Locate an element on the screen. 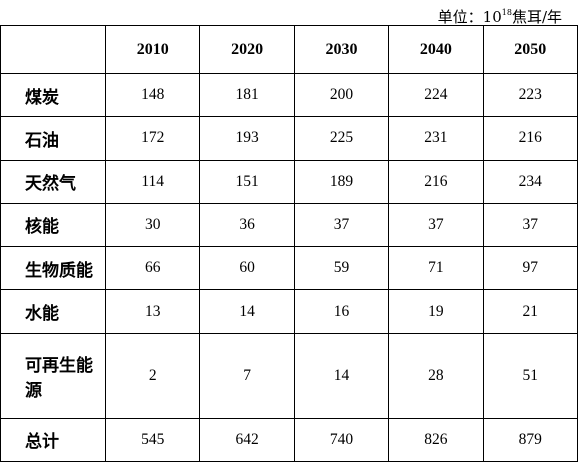 The image size is (578, 462). table-cell: 71 is located at coordinates (436, 268).